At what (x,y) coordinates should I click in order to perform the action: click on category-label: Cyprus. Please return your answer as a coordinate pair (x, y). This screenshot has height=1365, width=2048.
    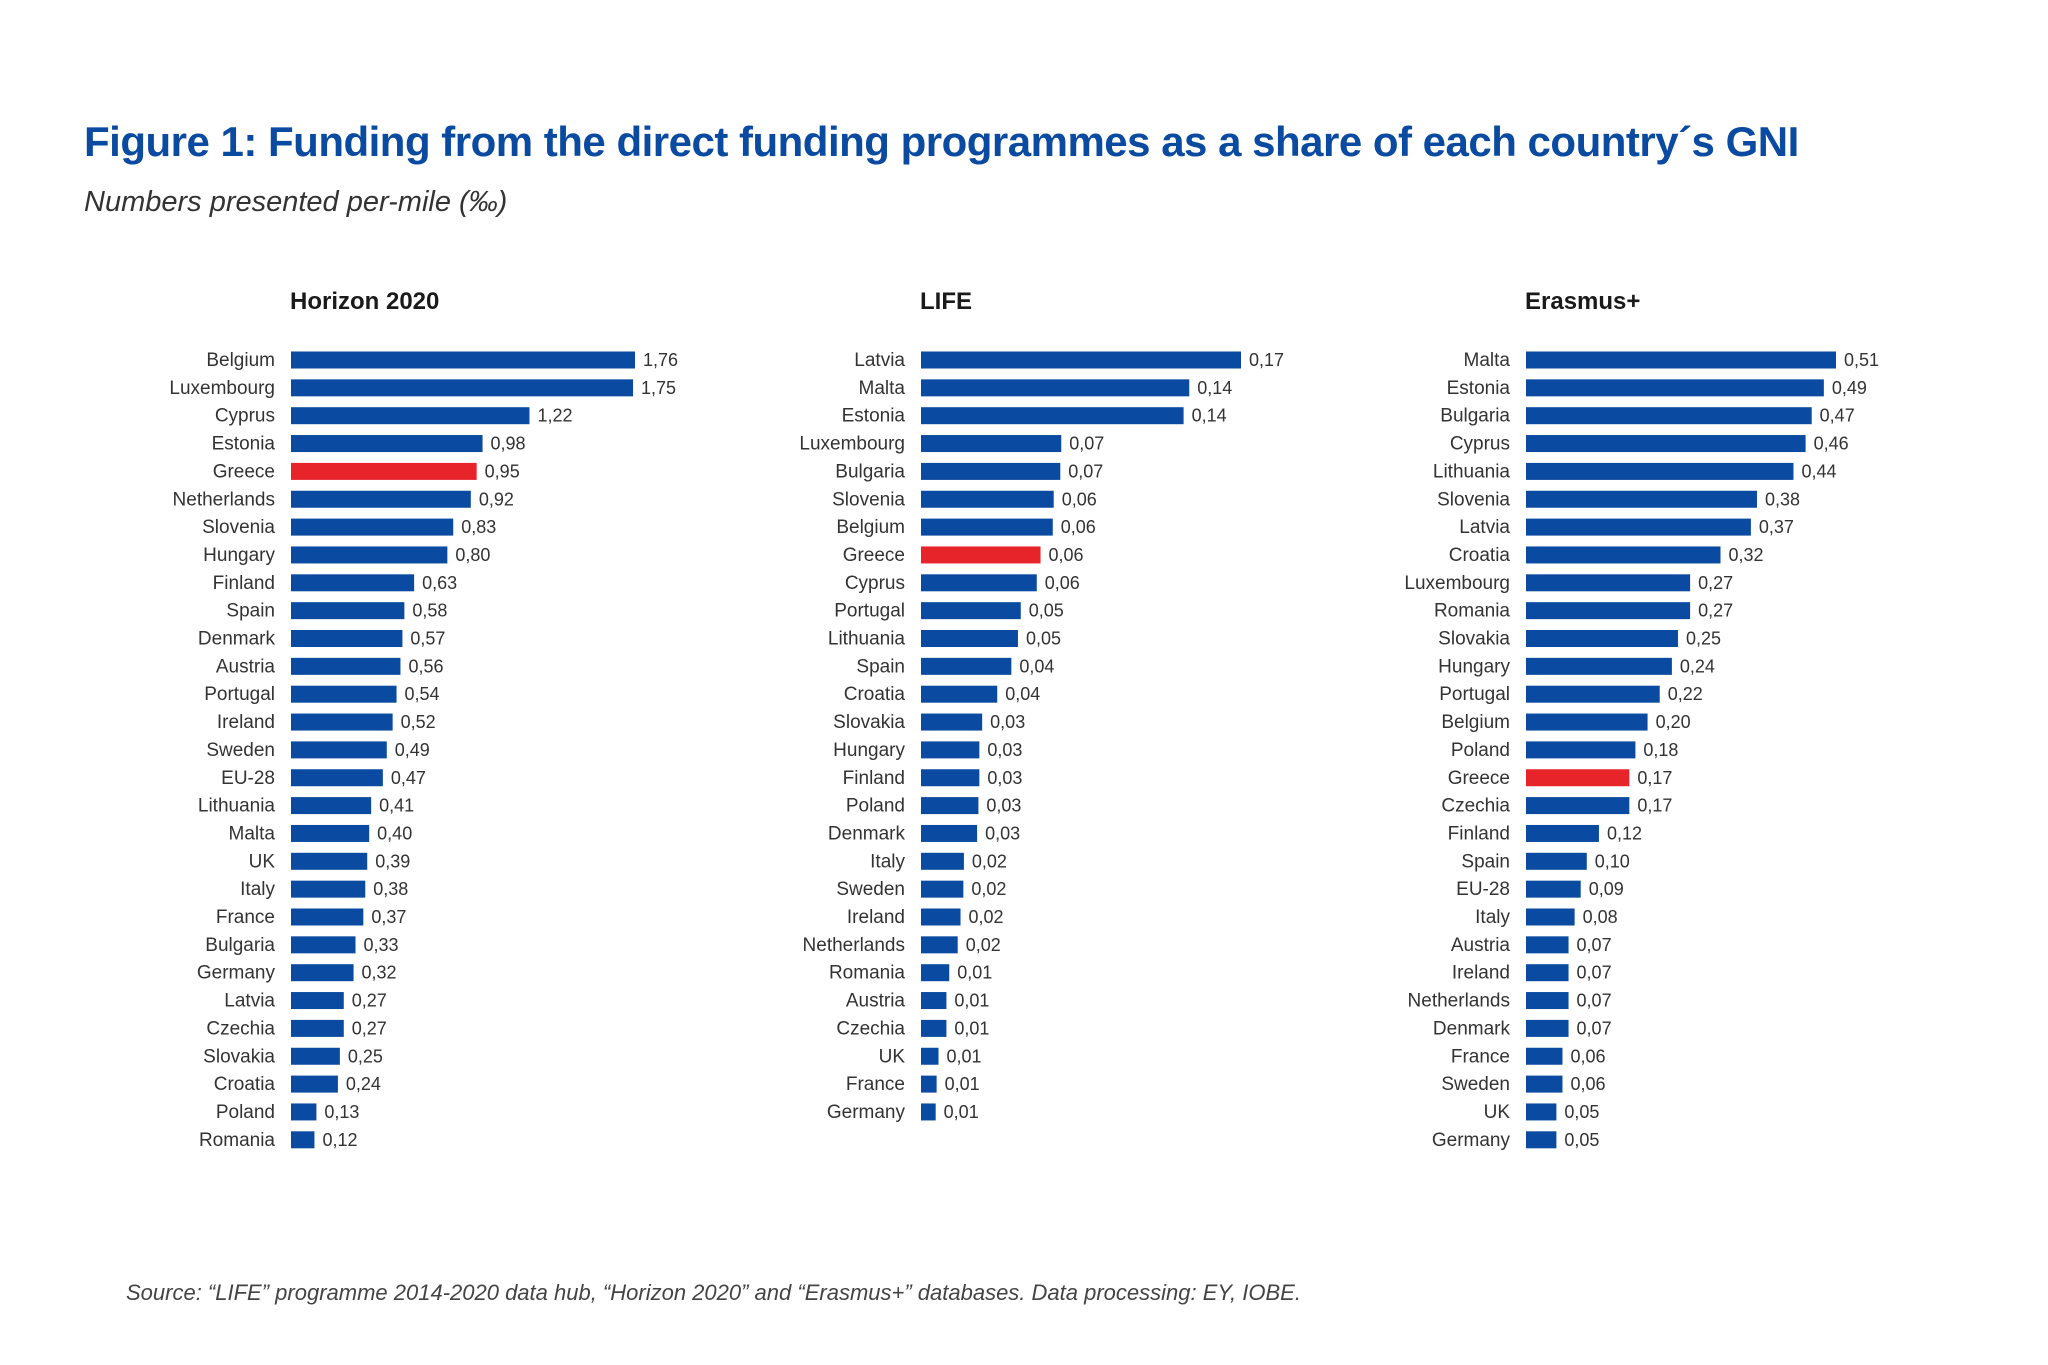
    Looking at the image, I should click on (245, 416).